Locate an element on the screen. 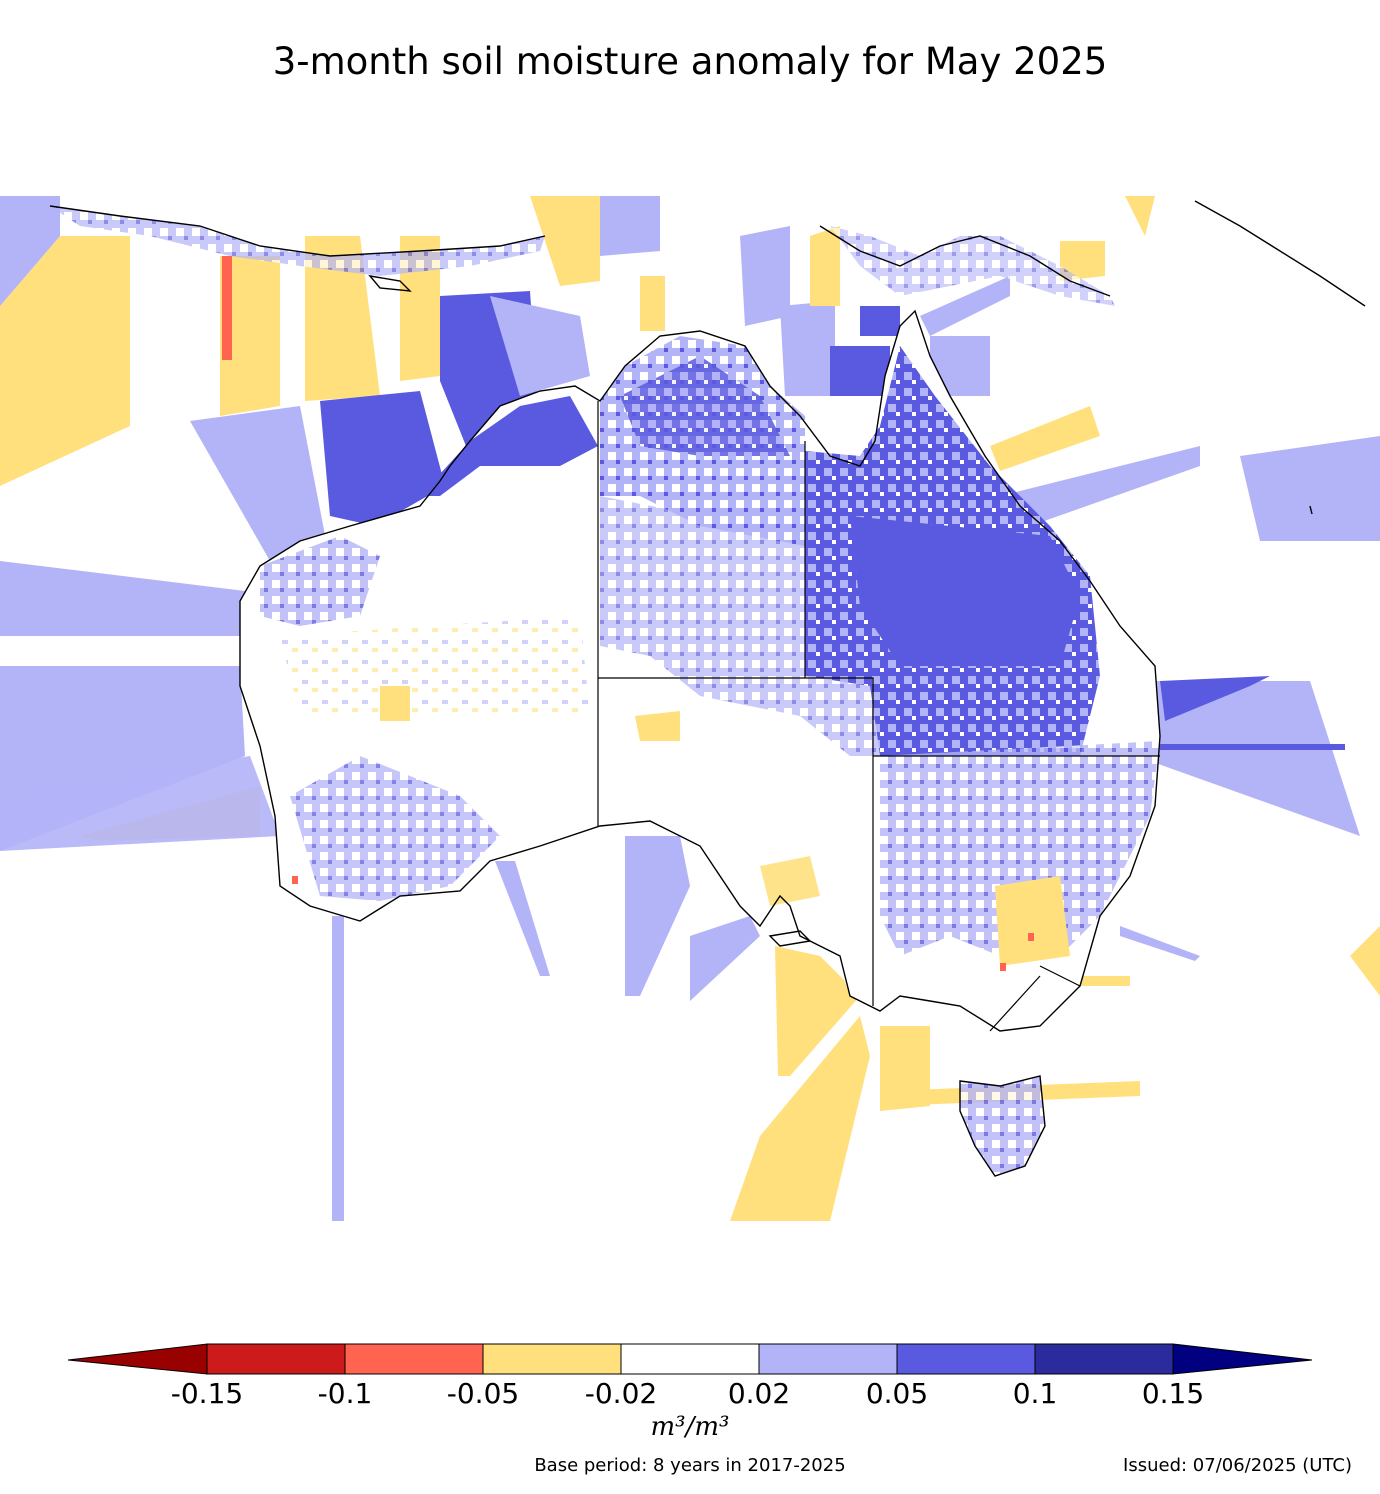 The width and height of the screenshot is (1380, 1494). colorbar-tick: -0.1 is located at coordinates (345, 1393).